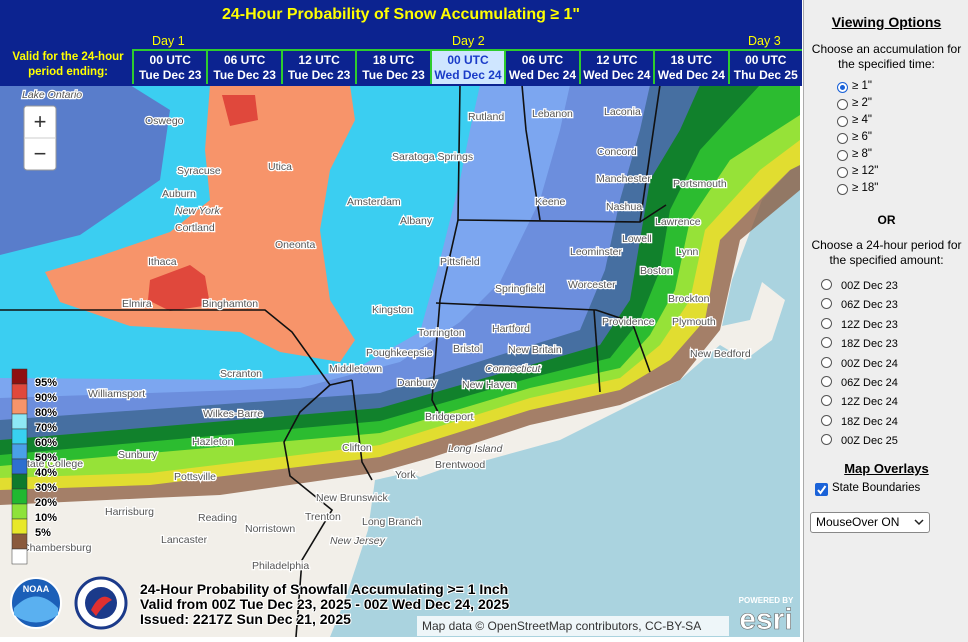 Image resolution: width=968 pixels, height=642 pixels. I want to click on time-button: 06 UTC Tue Dec 23, so click(243, 66).